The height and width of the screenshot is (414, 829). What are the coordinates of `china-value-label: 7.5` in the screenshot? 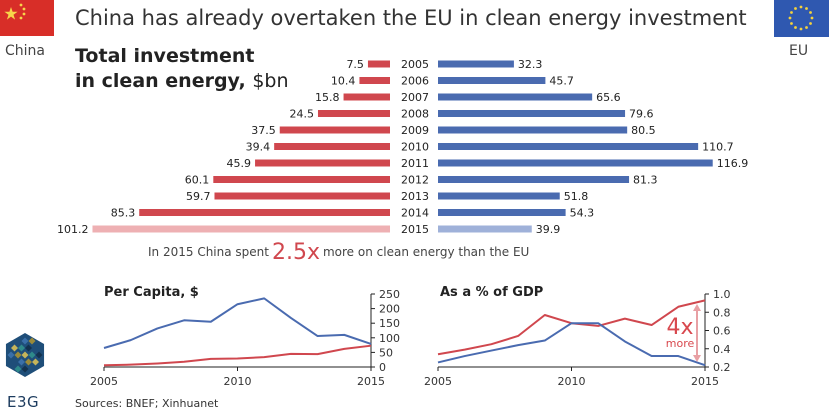 It's located at (355, 64).